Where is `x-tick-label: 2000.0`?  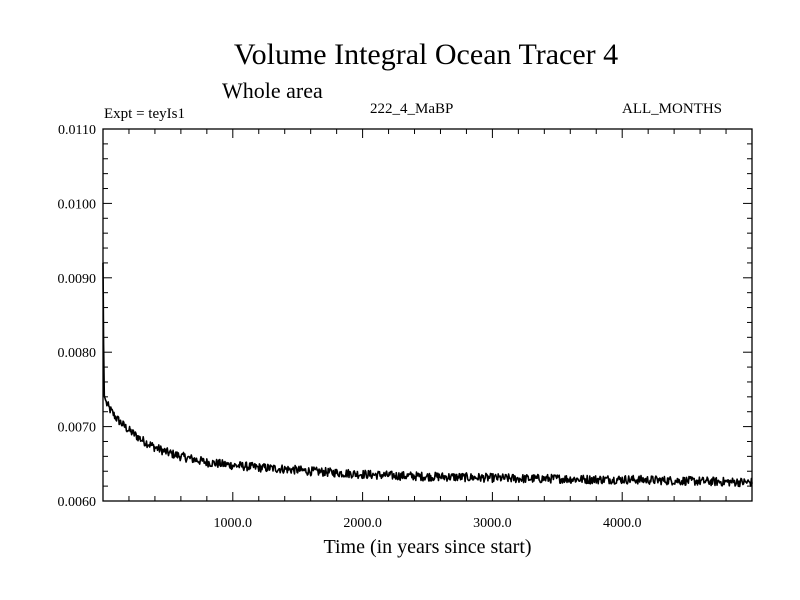 x-tick-label: 2000.0 is located at coordinates (362, 523).